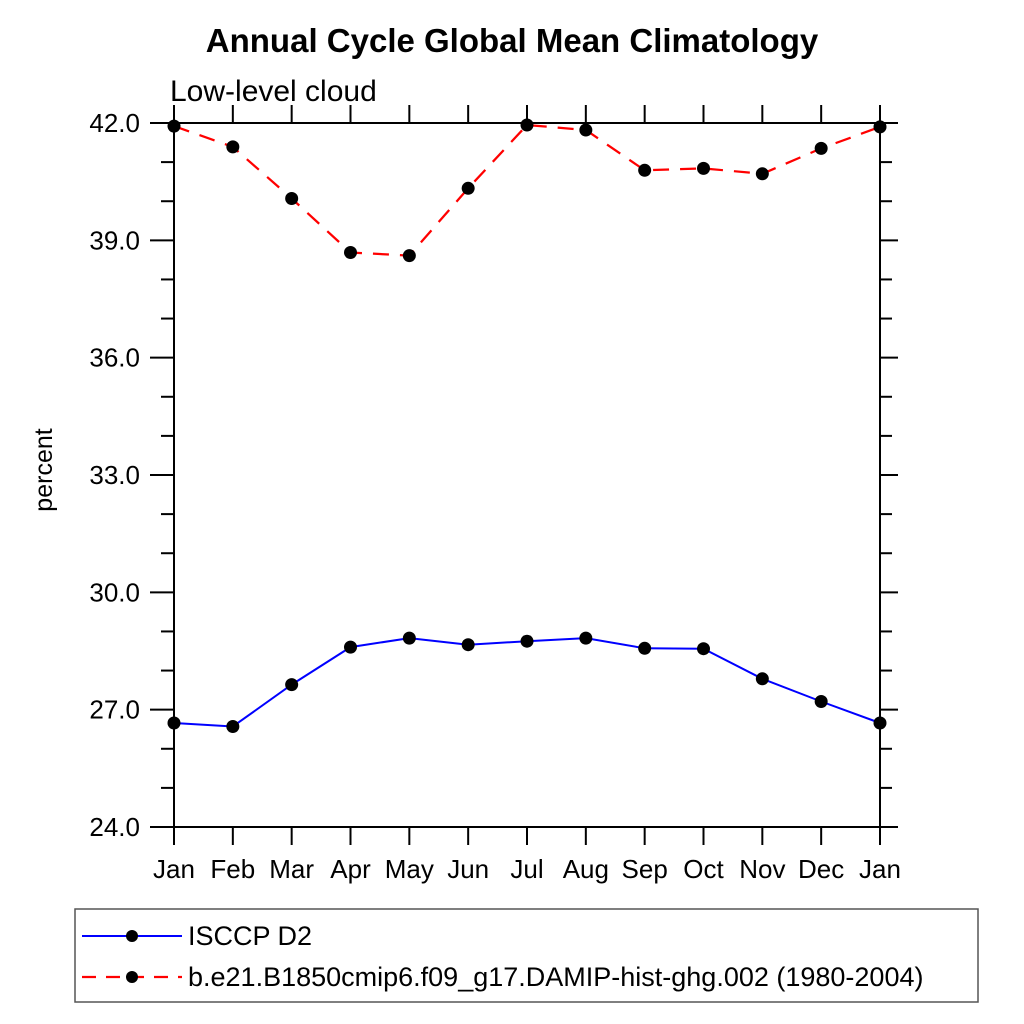  I want to click on x-tick-label: Nov, so click(762, 869).